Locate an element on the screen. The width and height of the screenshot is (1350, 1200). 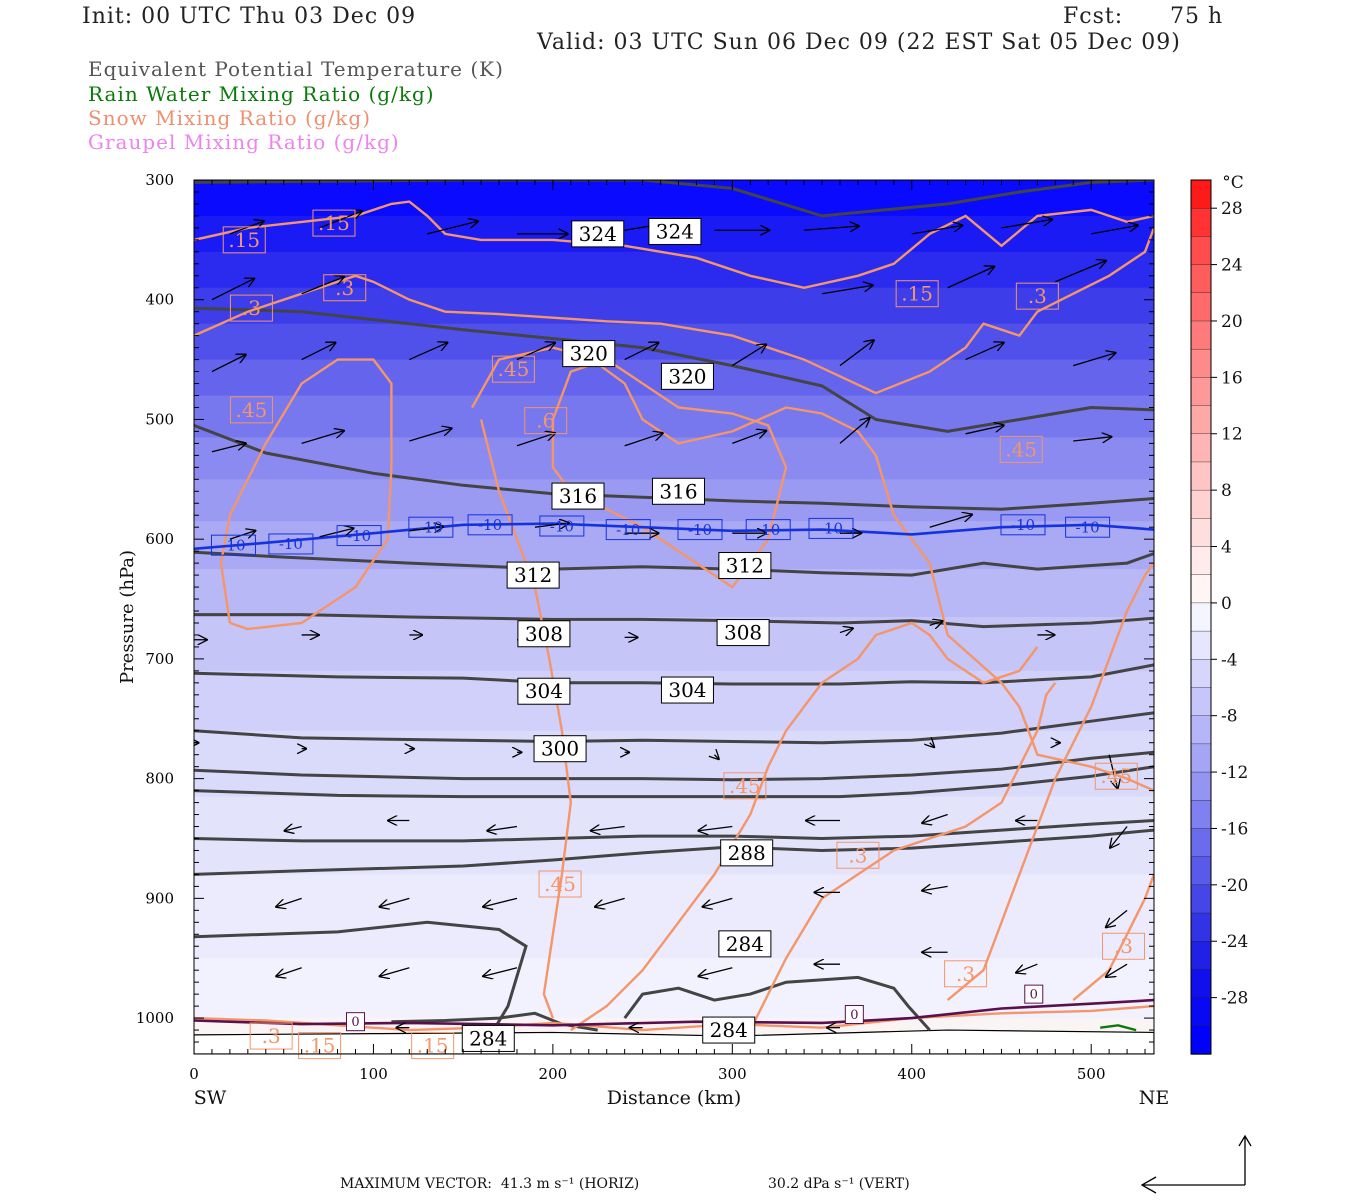
label-text: 300 is located at coordinates (560, 749).